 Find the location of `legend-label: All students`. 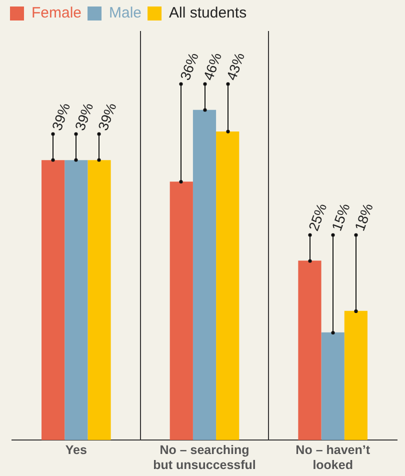

legend-label: All students is located at coordinates (208, 13).